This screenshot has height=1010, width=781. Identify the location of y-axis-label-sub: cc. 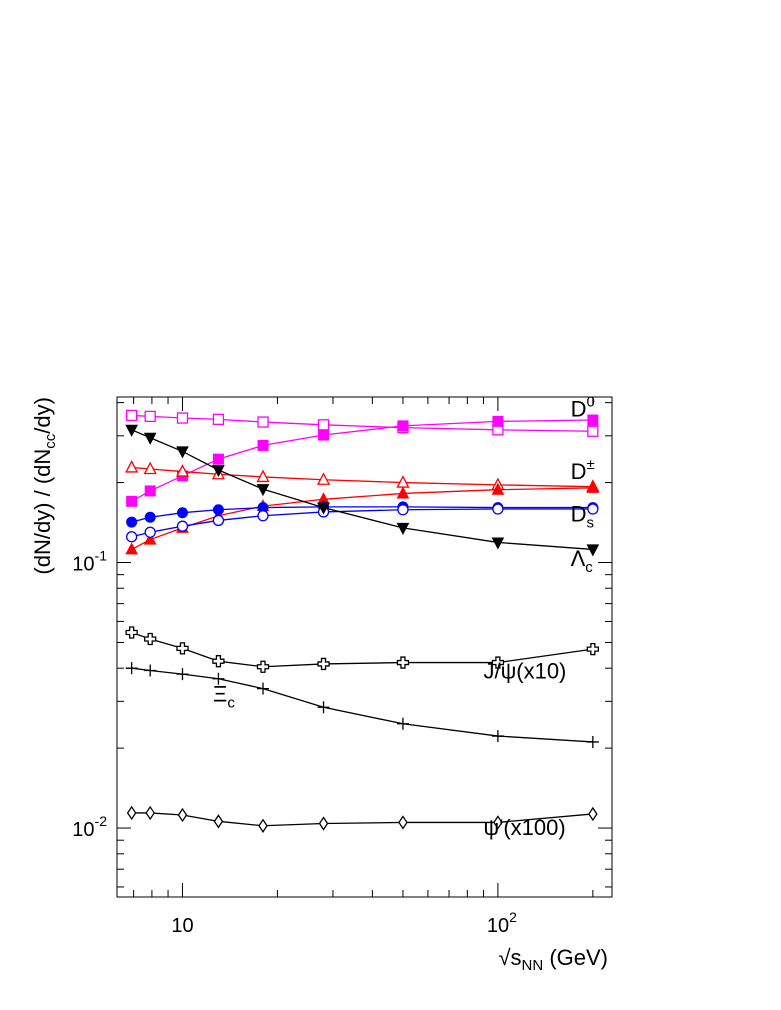
(50, 441).